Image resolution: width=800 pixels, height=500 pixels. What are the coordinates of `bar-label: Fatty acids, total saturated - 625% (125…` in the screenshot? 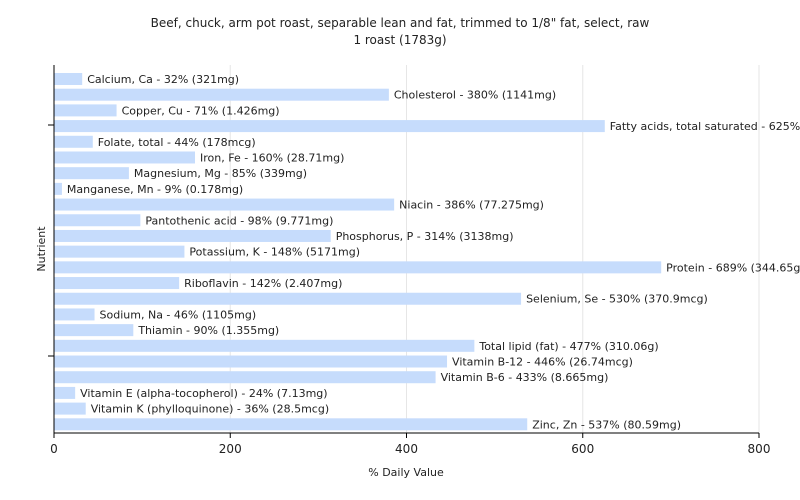 It's located at (705, 126).